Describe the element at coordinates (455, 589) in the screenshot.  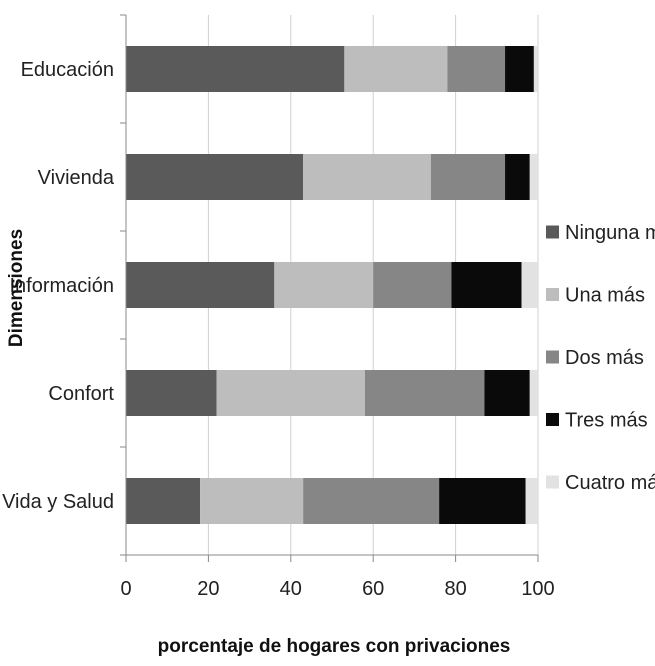
I see `x-tick-label: 80` at that location.